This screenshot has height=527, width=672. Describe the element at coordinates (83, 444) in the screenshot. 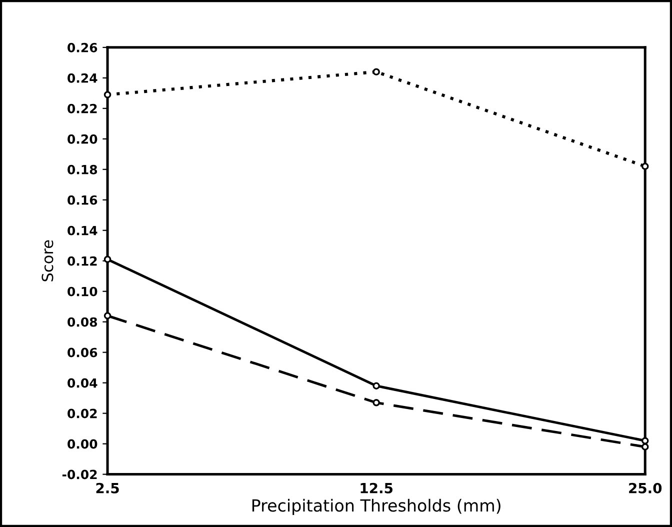

I see `y-tick-label: 0.00` at that location.